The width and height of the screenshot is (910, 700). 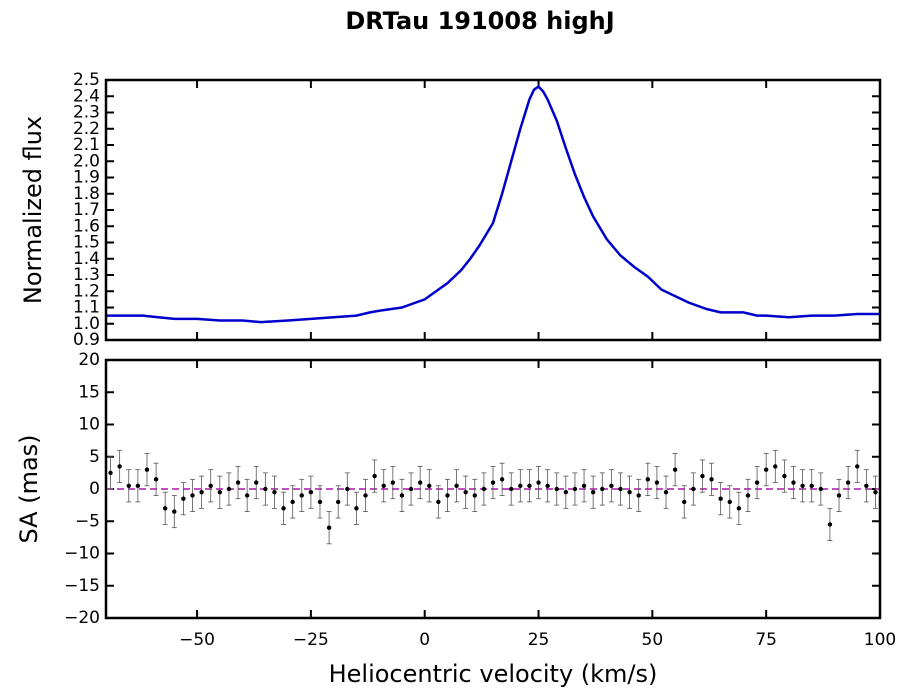 What do you see at coordinates (86, 96) in the screenshot?
I see `y-tick-label: 2.4` at bounding box center [86, 96].